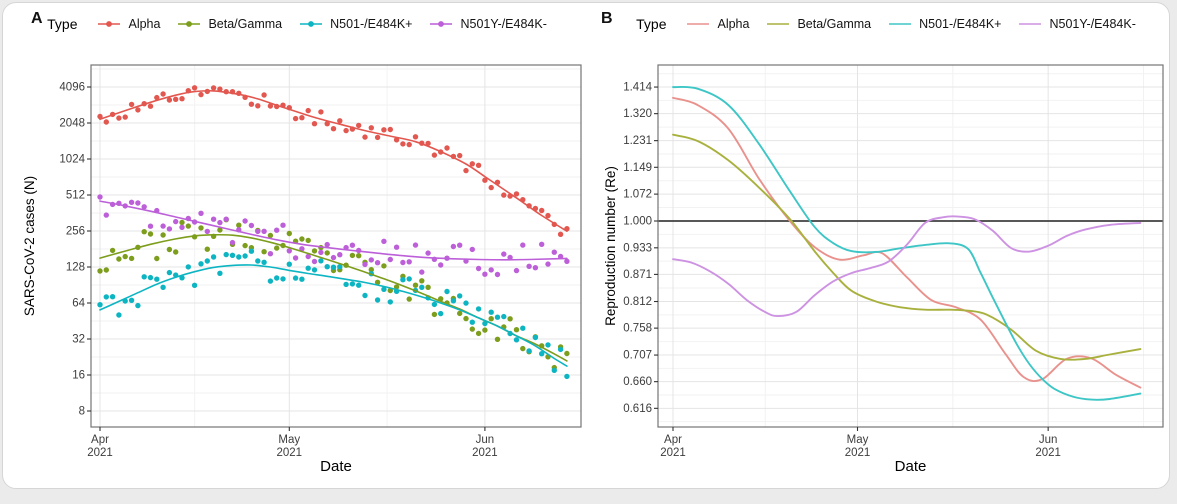  I want to click on legend-item-n501-e484k: N501-/E484K+, so click(355, 24).